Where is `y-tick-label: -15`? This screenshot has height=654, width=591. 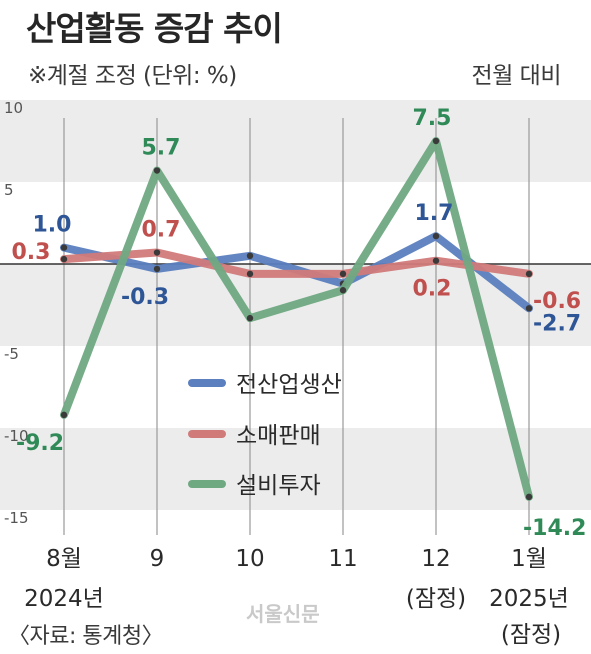
y-tick-label: -15 is located at coordinates (16, 518).